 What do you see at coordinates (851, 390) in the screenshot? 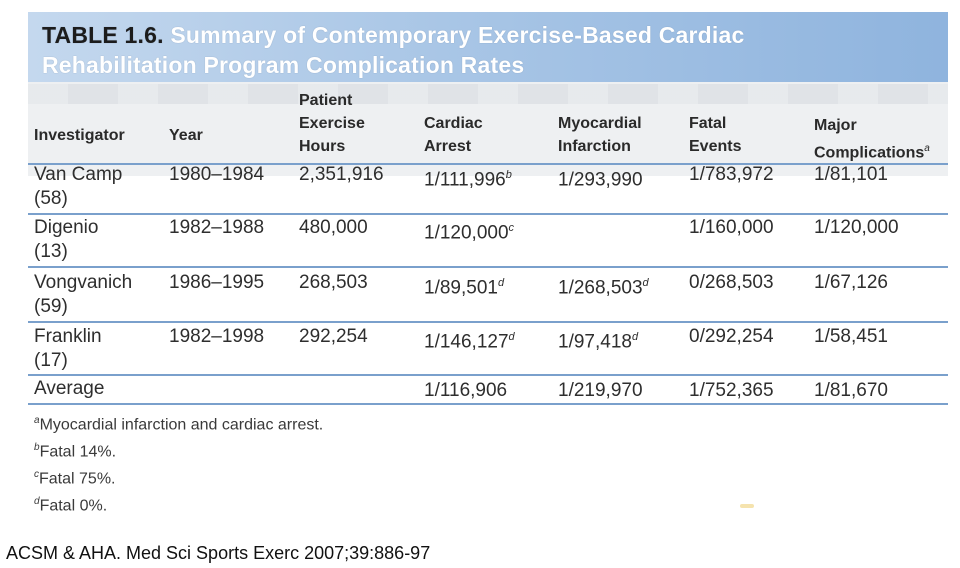
I see `average-major-complications: 1/81,670` at bounding box center [851, 390].